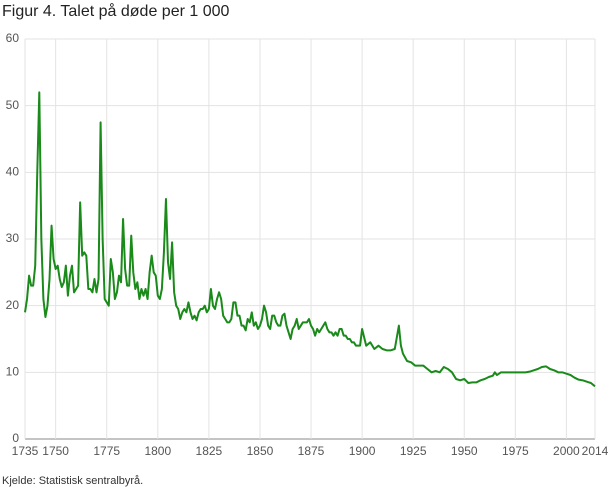 The height and width of the screenshot is (488, 610). What do you see at coordinates (13, 238) in the screenshot?
I see `y-tick-label: 30` at bounding box center [13, 238].